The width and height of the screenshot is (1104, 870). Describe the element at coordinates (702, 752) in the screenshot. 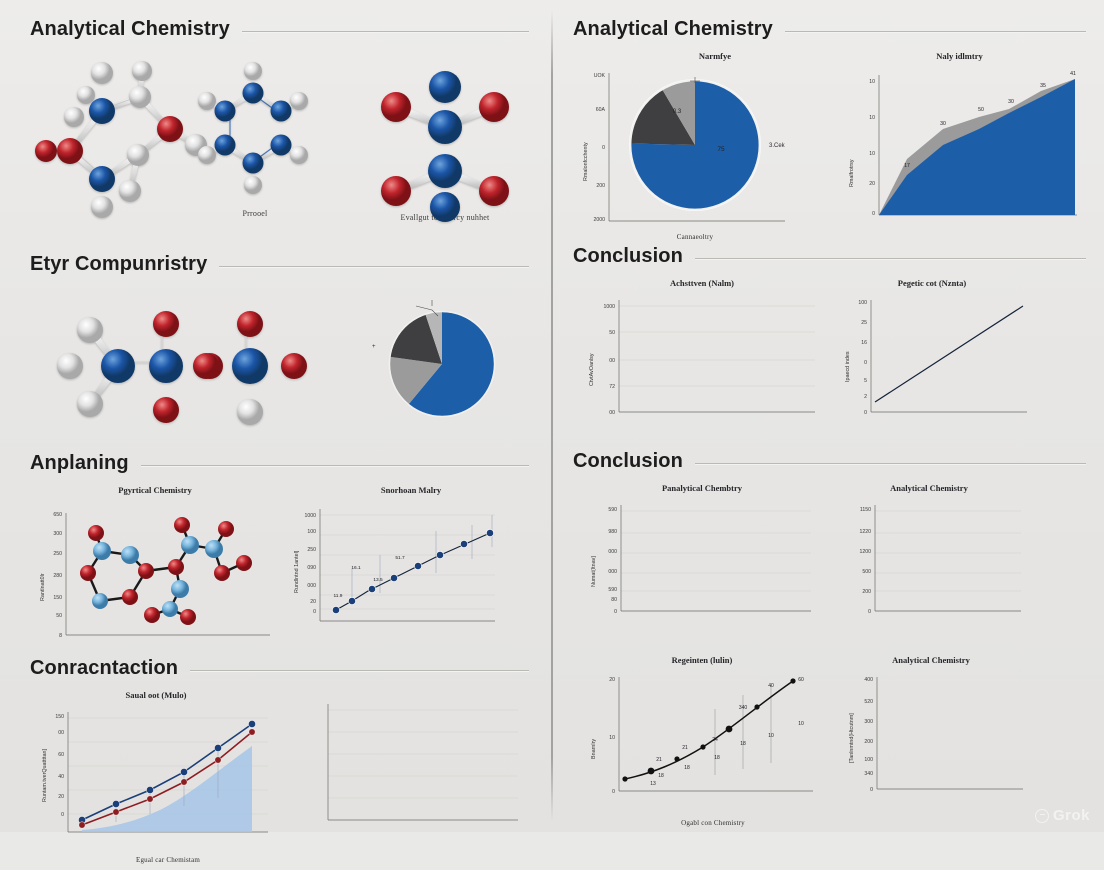

I see `chart-line-regeinten: 20 10 0 Bnarnlry` at that location.